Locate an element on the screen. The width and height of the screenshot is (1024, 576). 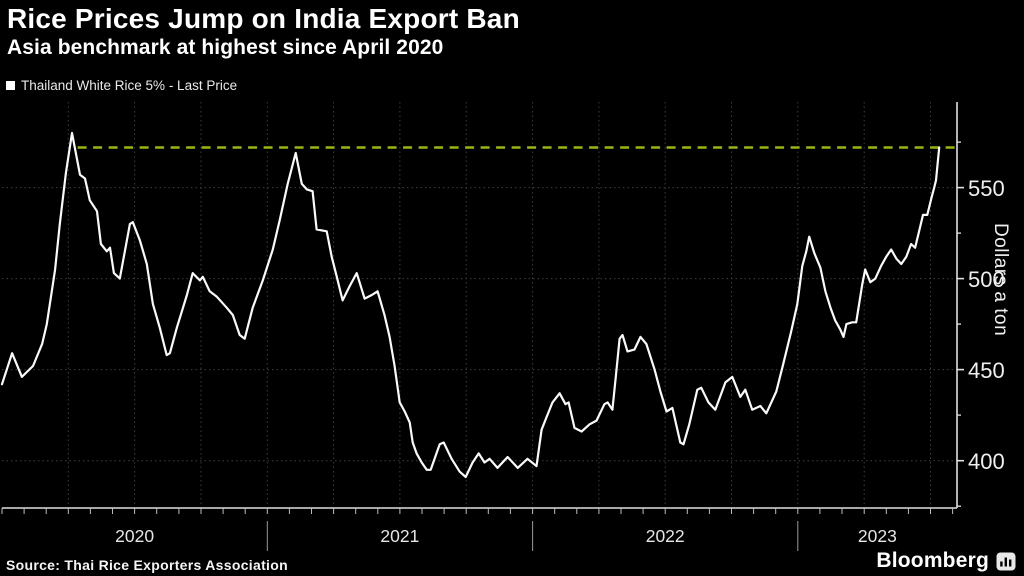
y-axis-title: Dollars a ton is located at coordinates (1000, 280).